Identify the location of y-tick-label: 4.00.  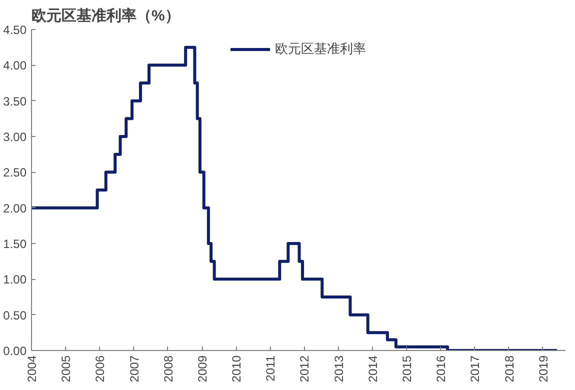
(15, 65).